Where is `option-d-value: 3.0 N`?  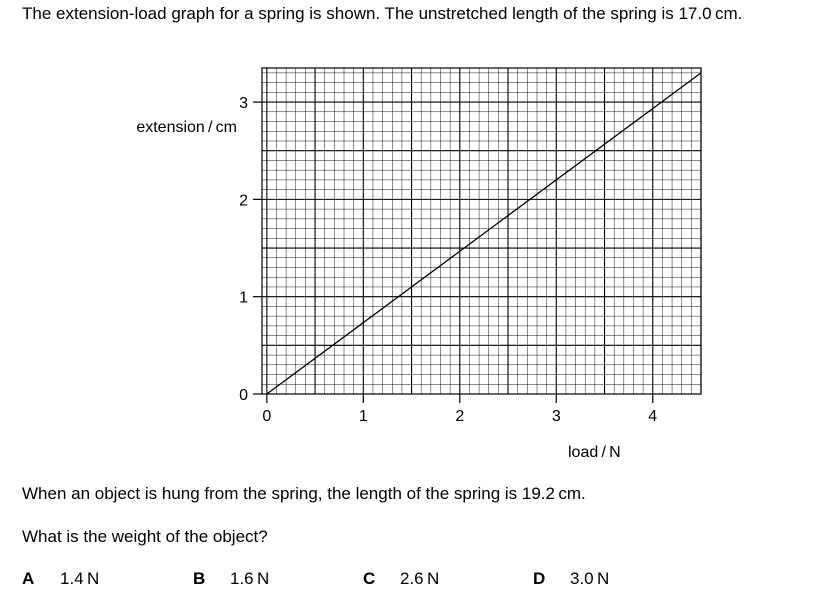
option-d-value: 3.0 N is located at coordinates (590, 578).